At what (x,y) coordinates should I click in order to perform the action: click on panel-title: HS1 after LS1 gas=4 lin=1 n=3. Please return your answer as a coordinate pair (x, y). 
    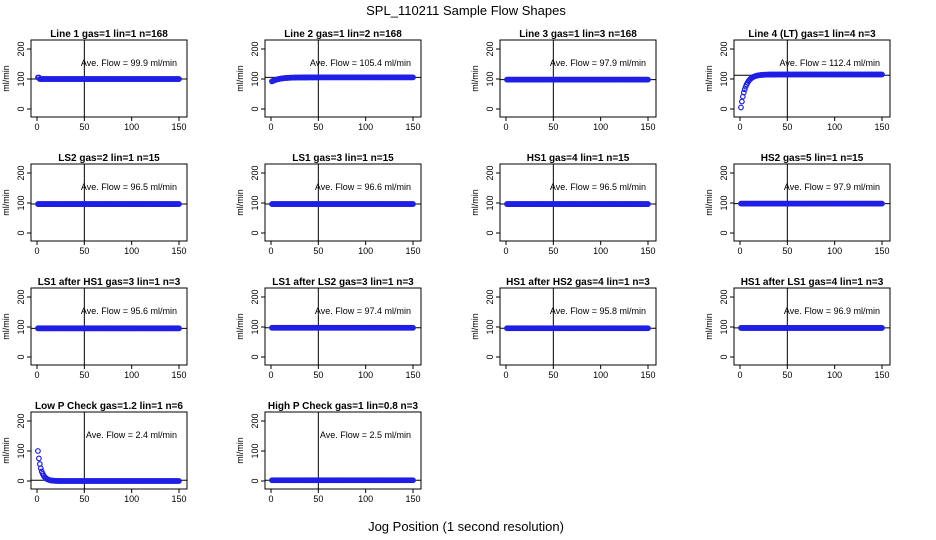
    Looking at the image, I should click on (812, 282).